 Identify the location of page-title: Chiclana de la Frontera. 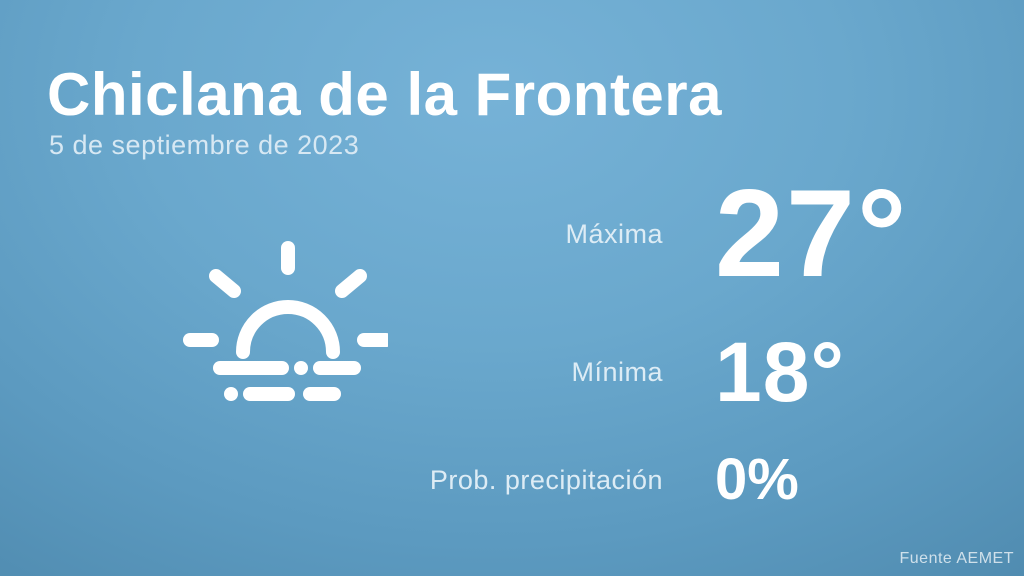
(385, 94).